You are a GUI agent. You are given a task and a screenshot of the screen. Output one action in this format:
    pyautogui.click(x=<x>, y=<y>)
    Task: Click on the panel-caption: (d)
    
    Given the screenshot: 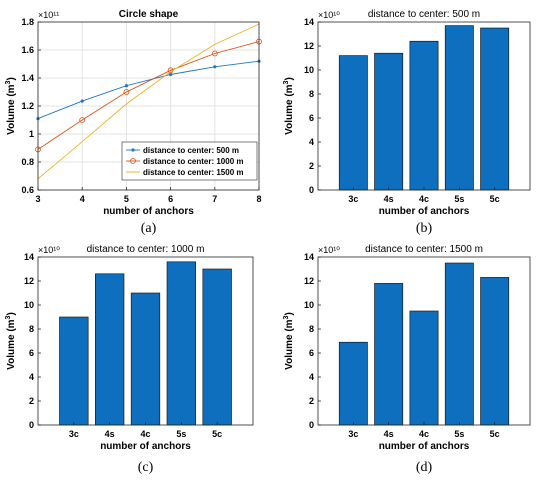 What is the action you would take?
    pyautogui.click(x=424, y=467)
    